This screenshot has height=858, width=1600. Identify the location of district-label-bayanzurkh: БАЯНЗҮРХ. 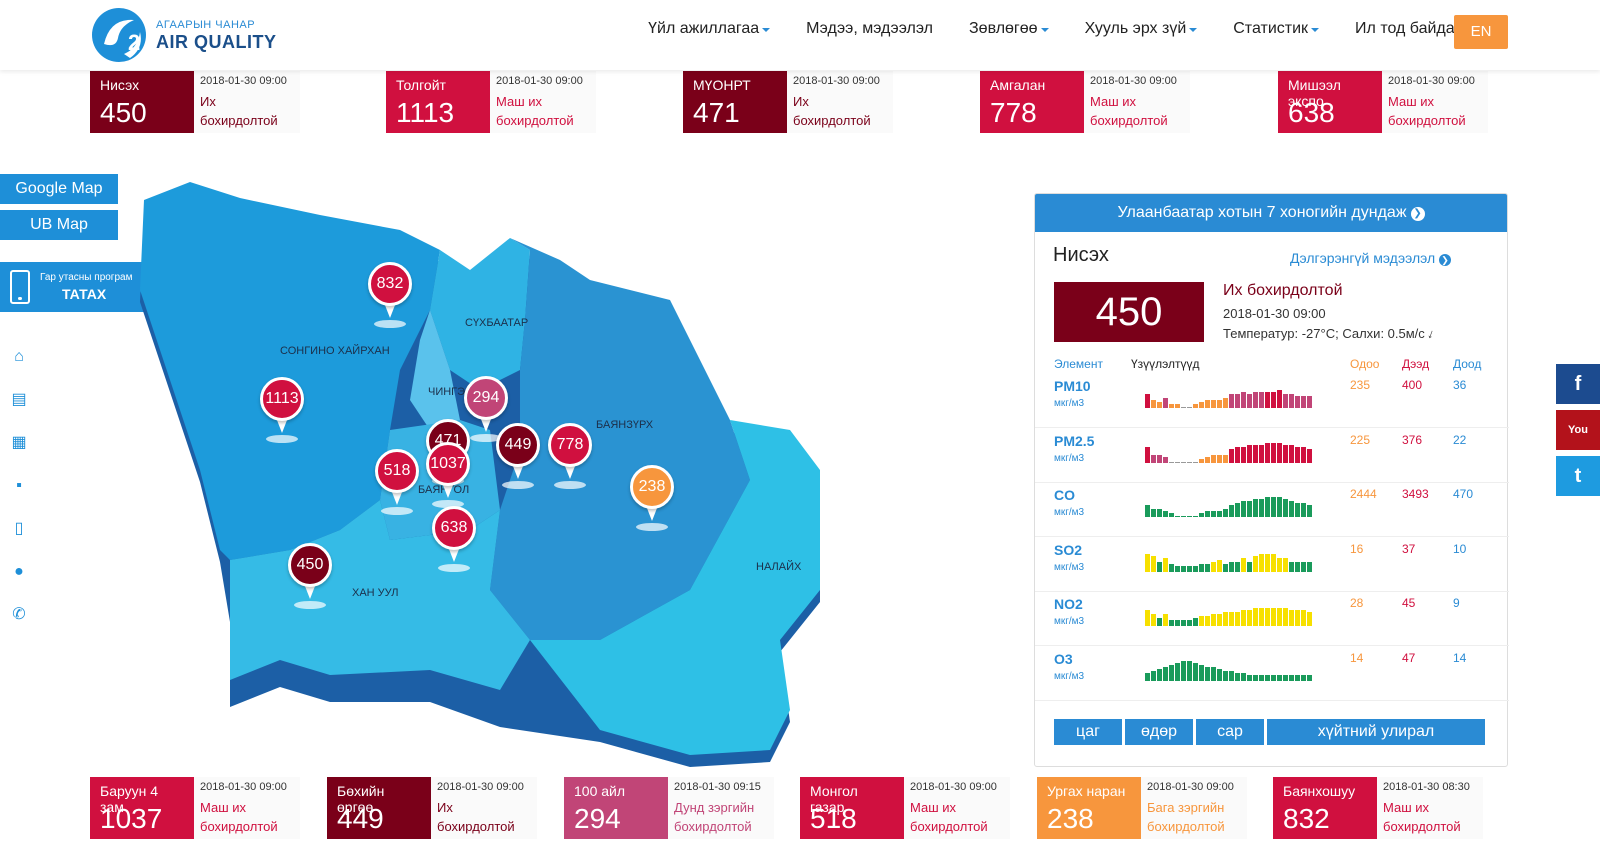
(625, 425).